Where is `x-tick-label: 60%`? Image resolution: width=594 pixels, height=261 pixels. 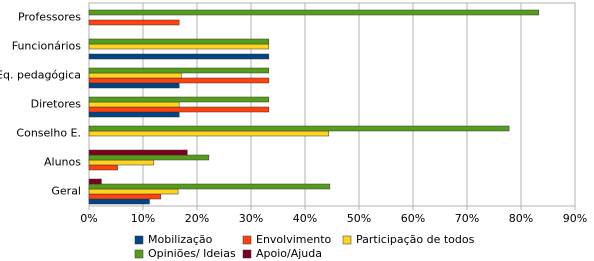 x-tick-label: 60% is located at coordinates (413, 218).